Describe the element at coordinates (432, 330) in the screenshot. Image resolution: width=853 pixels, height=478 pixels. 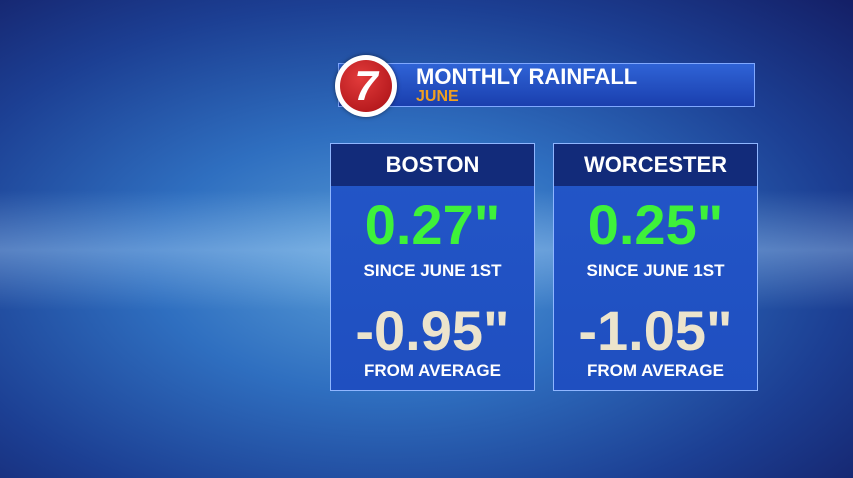
I see `rain-departure: -0.95"` at that location.